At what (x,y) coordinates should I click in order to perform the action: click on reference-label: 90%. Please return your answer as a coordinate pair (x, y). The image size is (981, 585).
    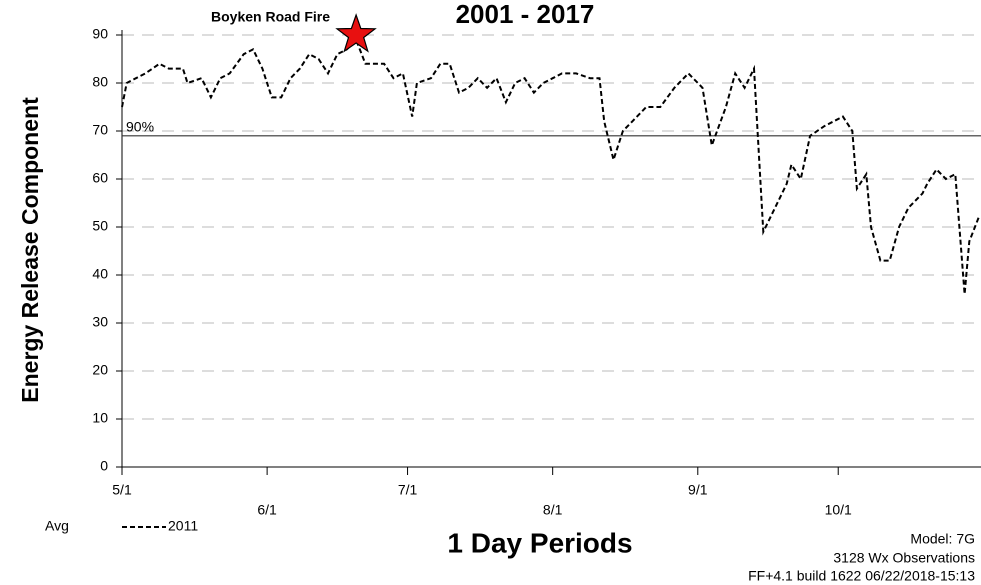
    Looking at the image, I should click on (140, 127).